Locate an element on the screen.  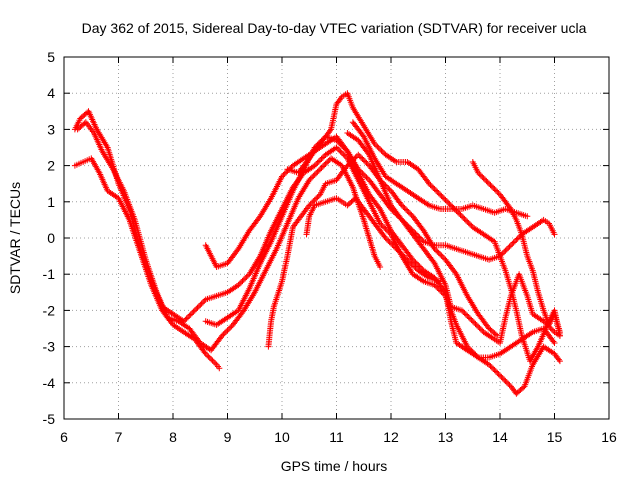
x-tick-label: 16 is located at coordinates (609, 437).